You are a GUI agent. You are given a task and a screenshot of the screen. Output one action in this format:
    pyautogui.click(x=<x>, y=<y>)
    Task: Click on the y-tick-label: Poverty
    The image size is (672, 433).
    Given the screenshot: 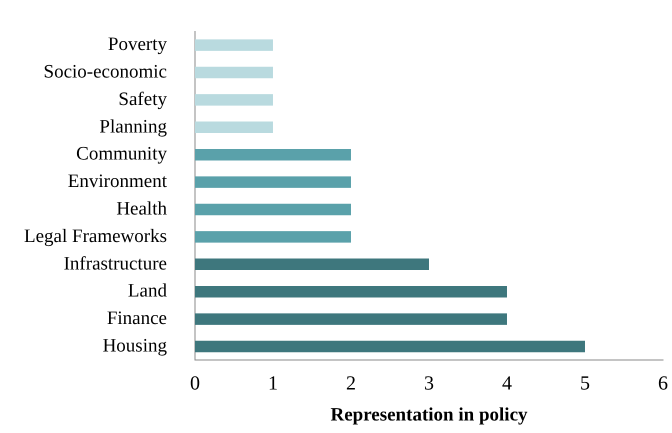 What is the action you would take?
    pyautogui.click(x=138, y=45)
    